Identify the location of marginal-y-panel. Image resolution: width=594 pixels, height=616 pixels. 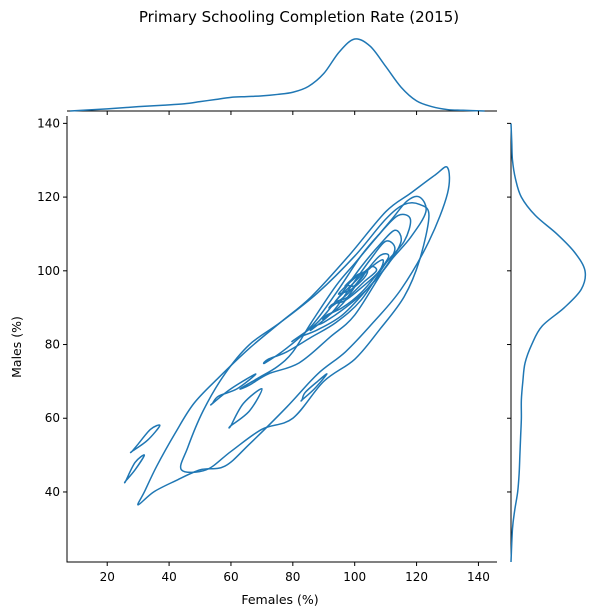
(548, 343).